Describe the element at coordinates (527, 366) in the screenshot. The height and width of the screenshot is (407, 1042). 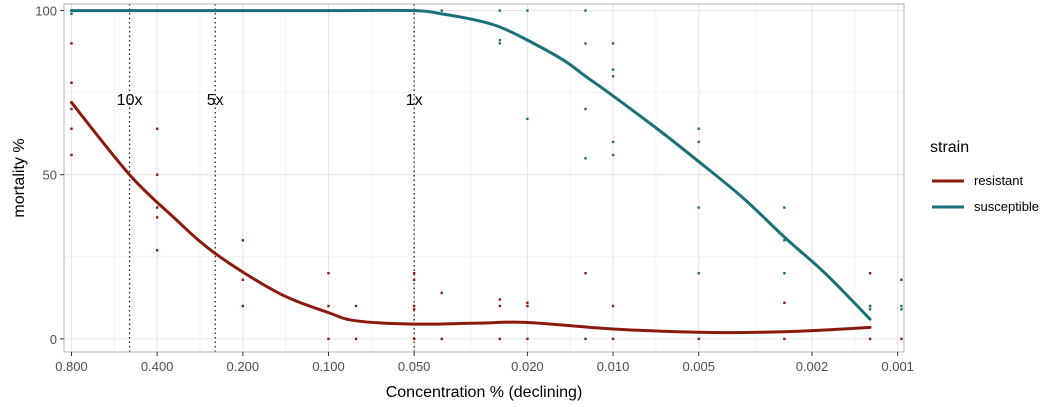
I see `x-tick-label: 0.020` at that location.